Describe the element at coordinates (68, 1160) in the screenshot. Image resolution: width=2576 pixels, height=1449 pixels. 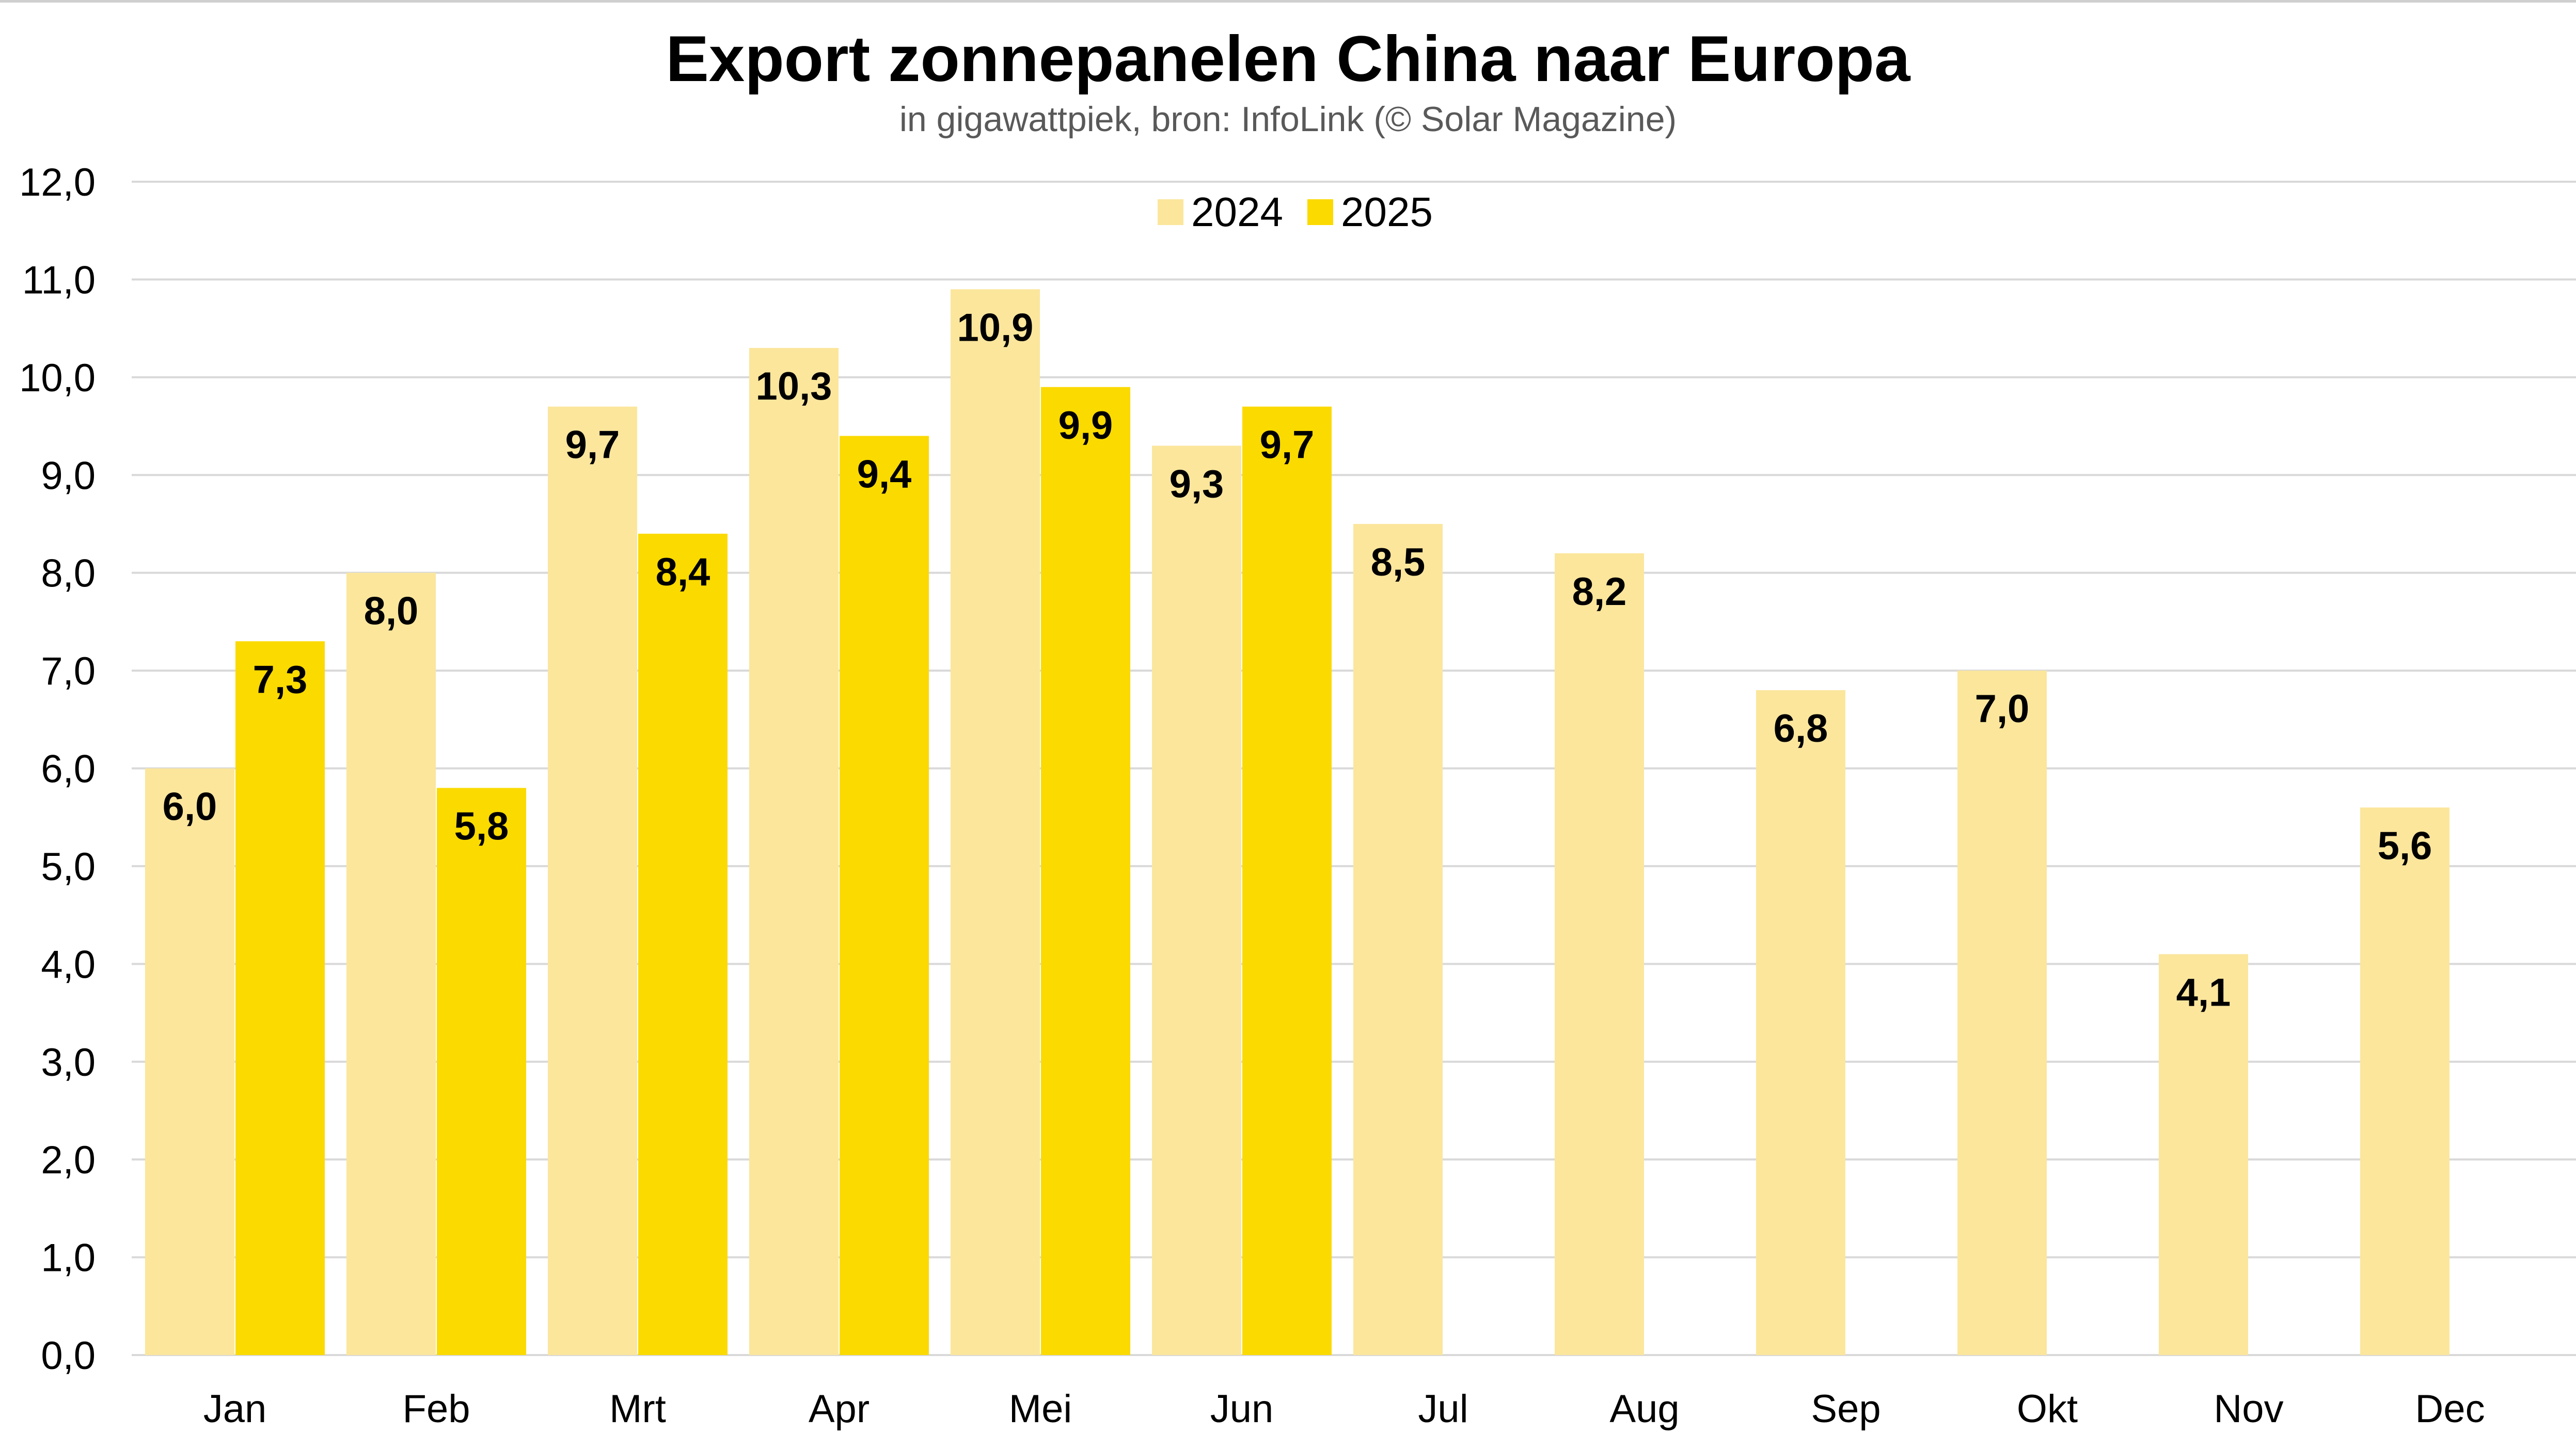
I see `y-tick-label: 2,0` at that location.